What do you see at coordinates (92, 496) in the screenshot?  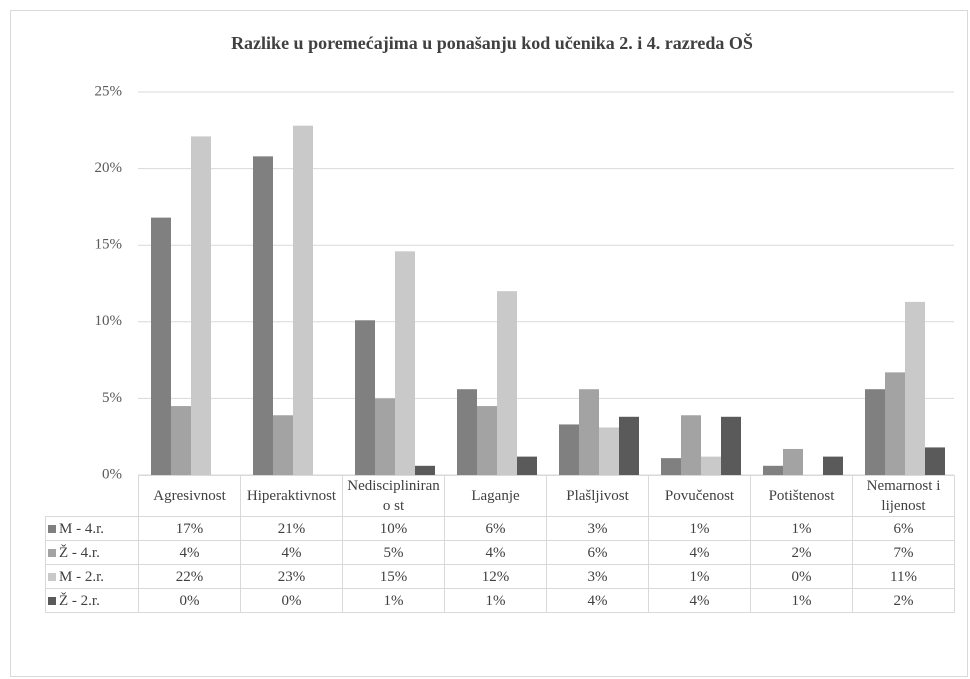 I see `corner` at bounding box center [92, 496].